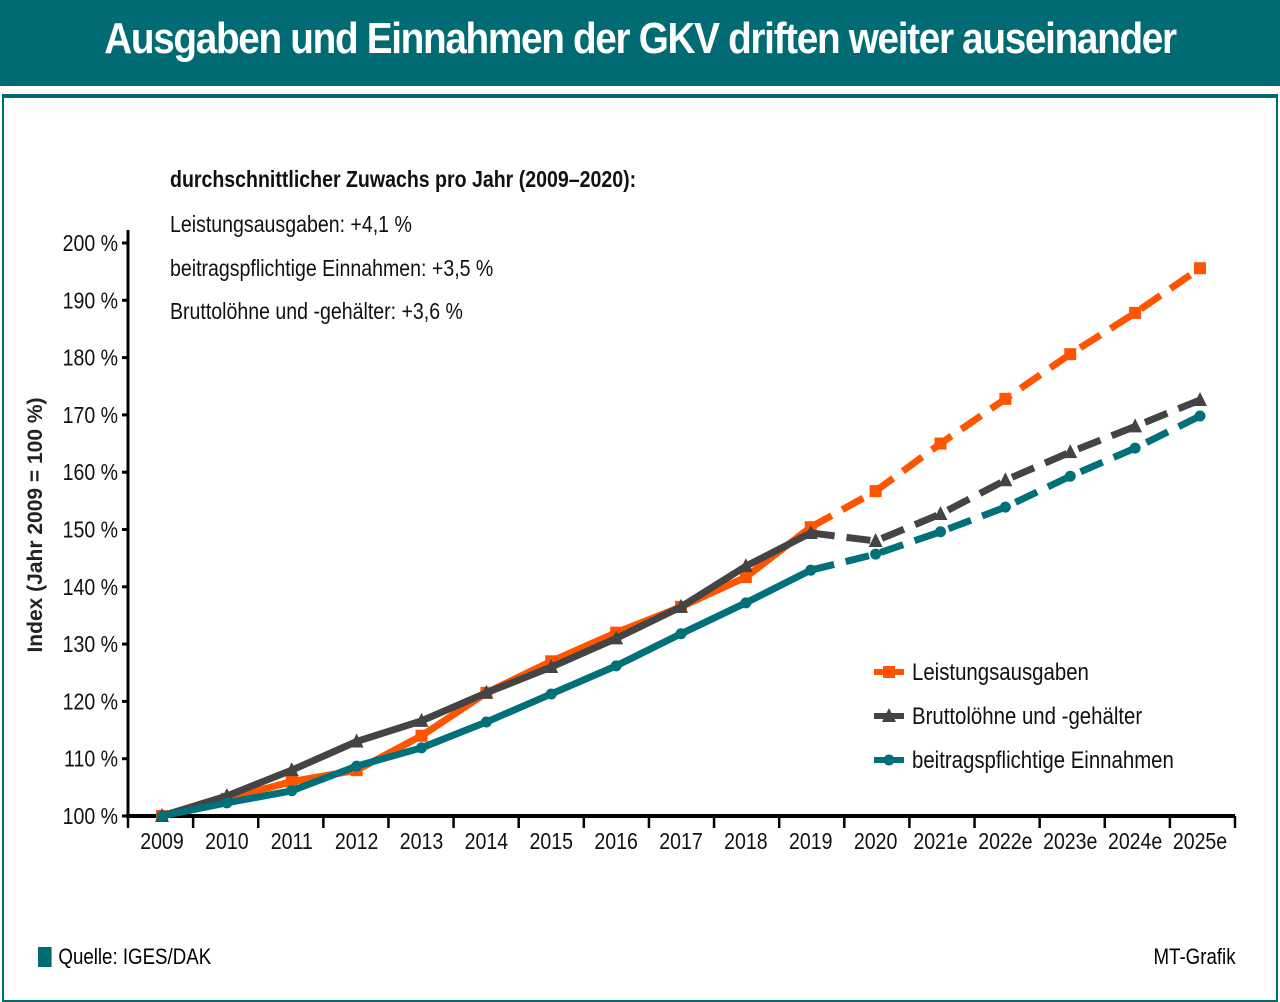  What do you see at coordinates (940, 842) in the screenshot?
I see `x-tick-label: 2021e` at bounding box center [940, 842].